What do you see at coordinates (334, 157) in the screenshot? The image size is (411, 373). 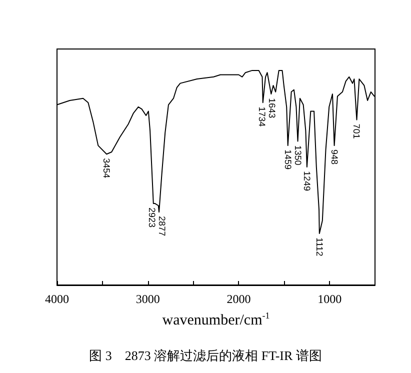 I see `annotation: 948` at bounding box center [334, 157].